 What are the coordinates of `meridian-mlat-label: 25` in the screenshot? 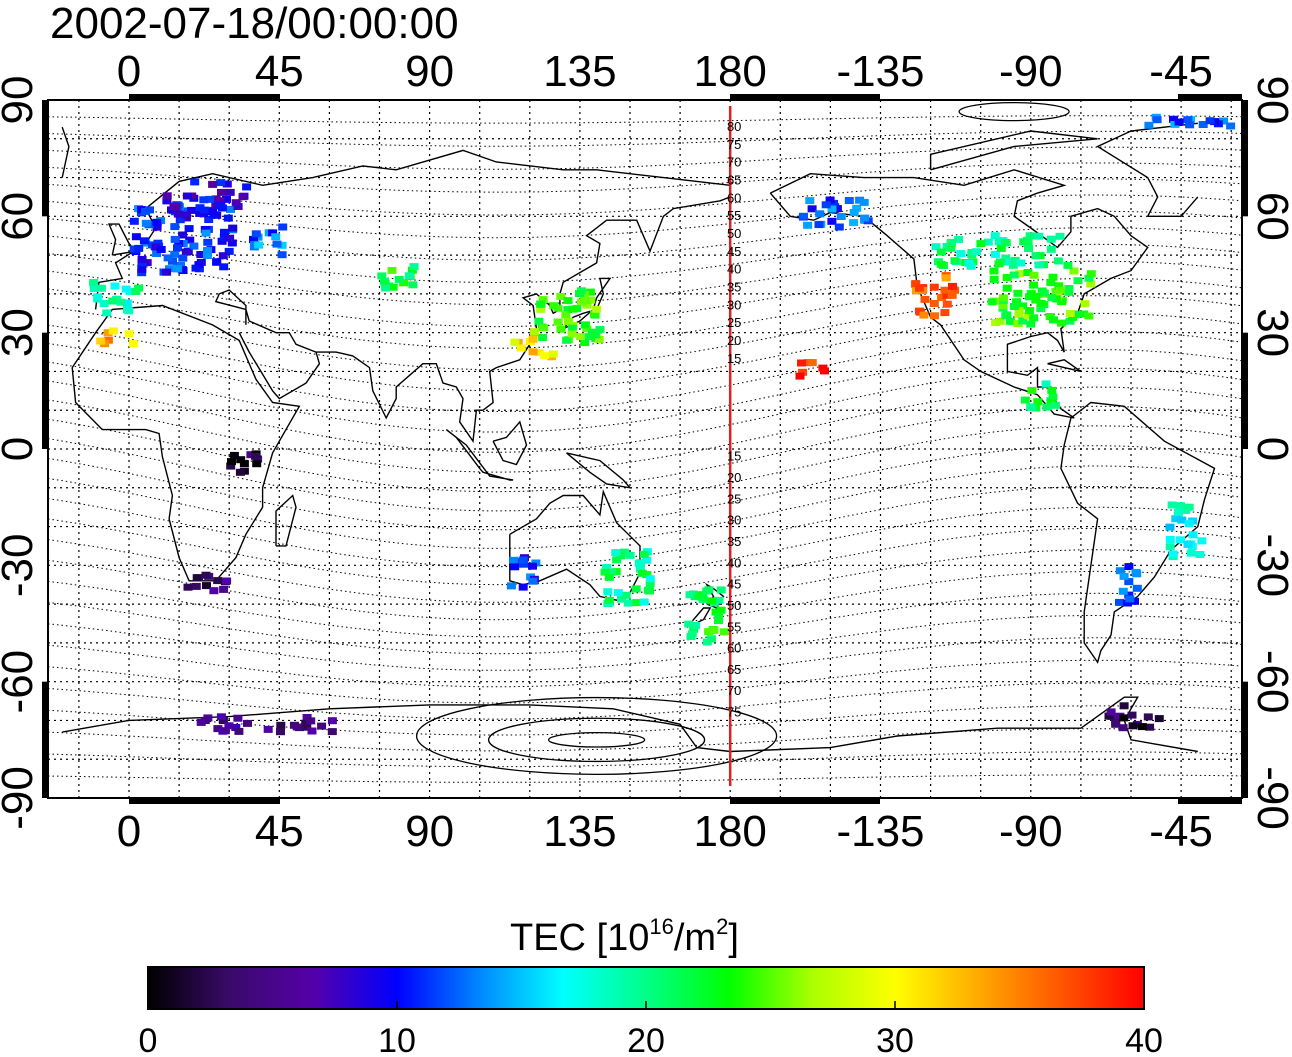 It's located at (734, 322).